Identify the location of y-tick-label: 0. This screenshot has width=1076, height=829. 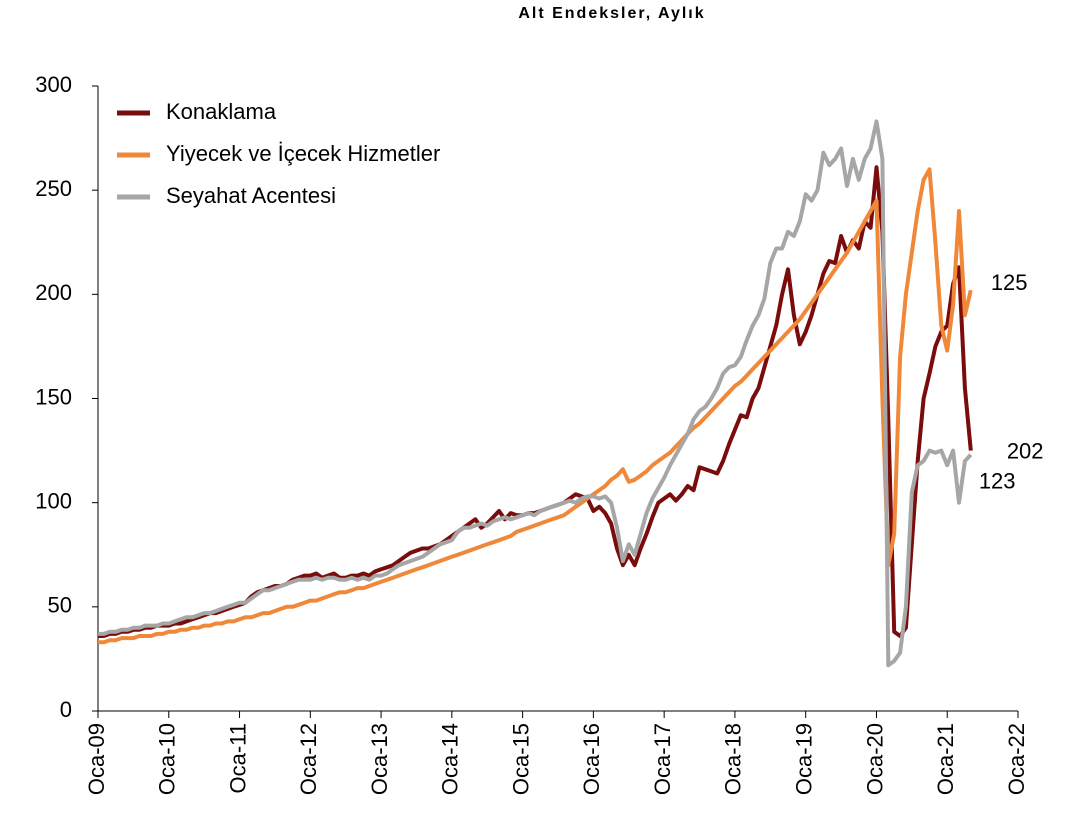
(66, 709).